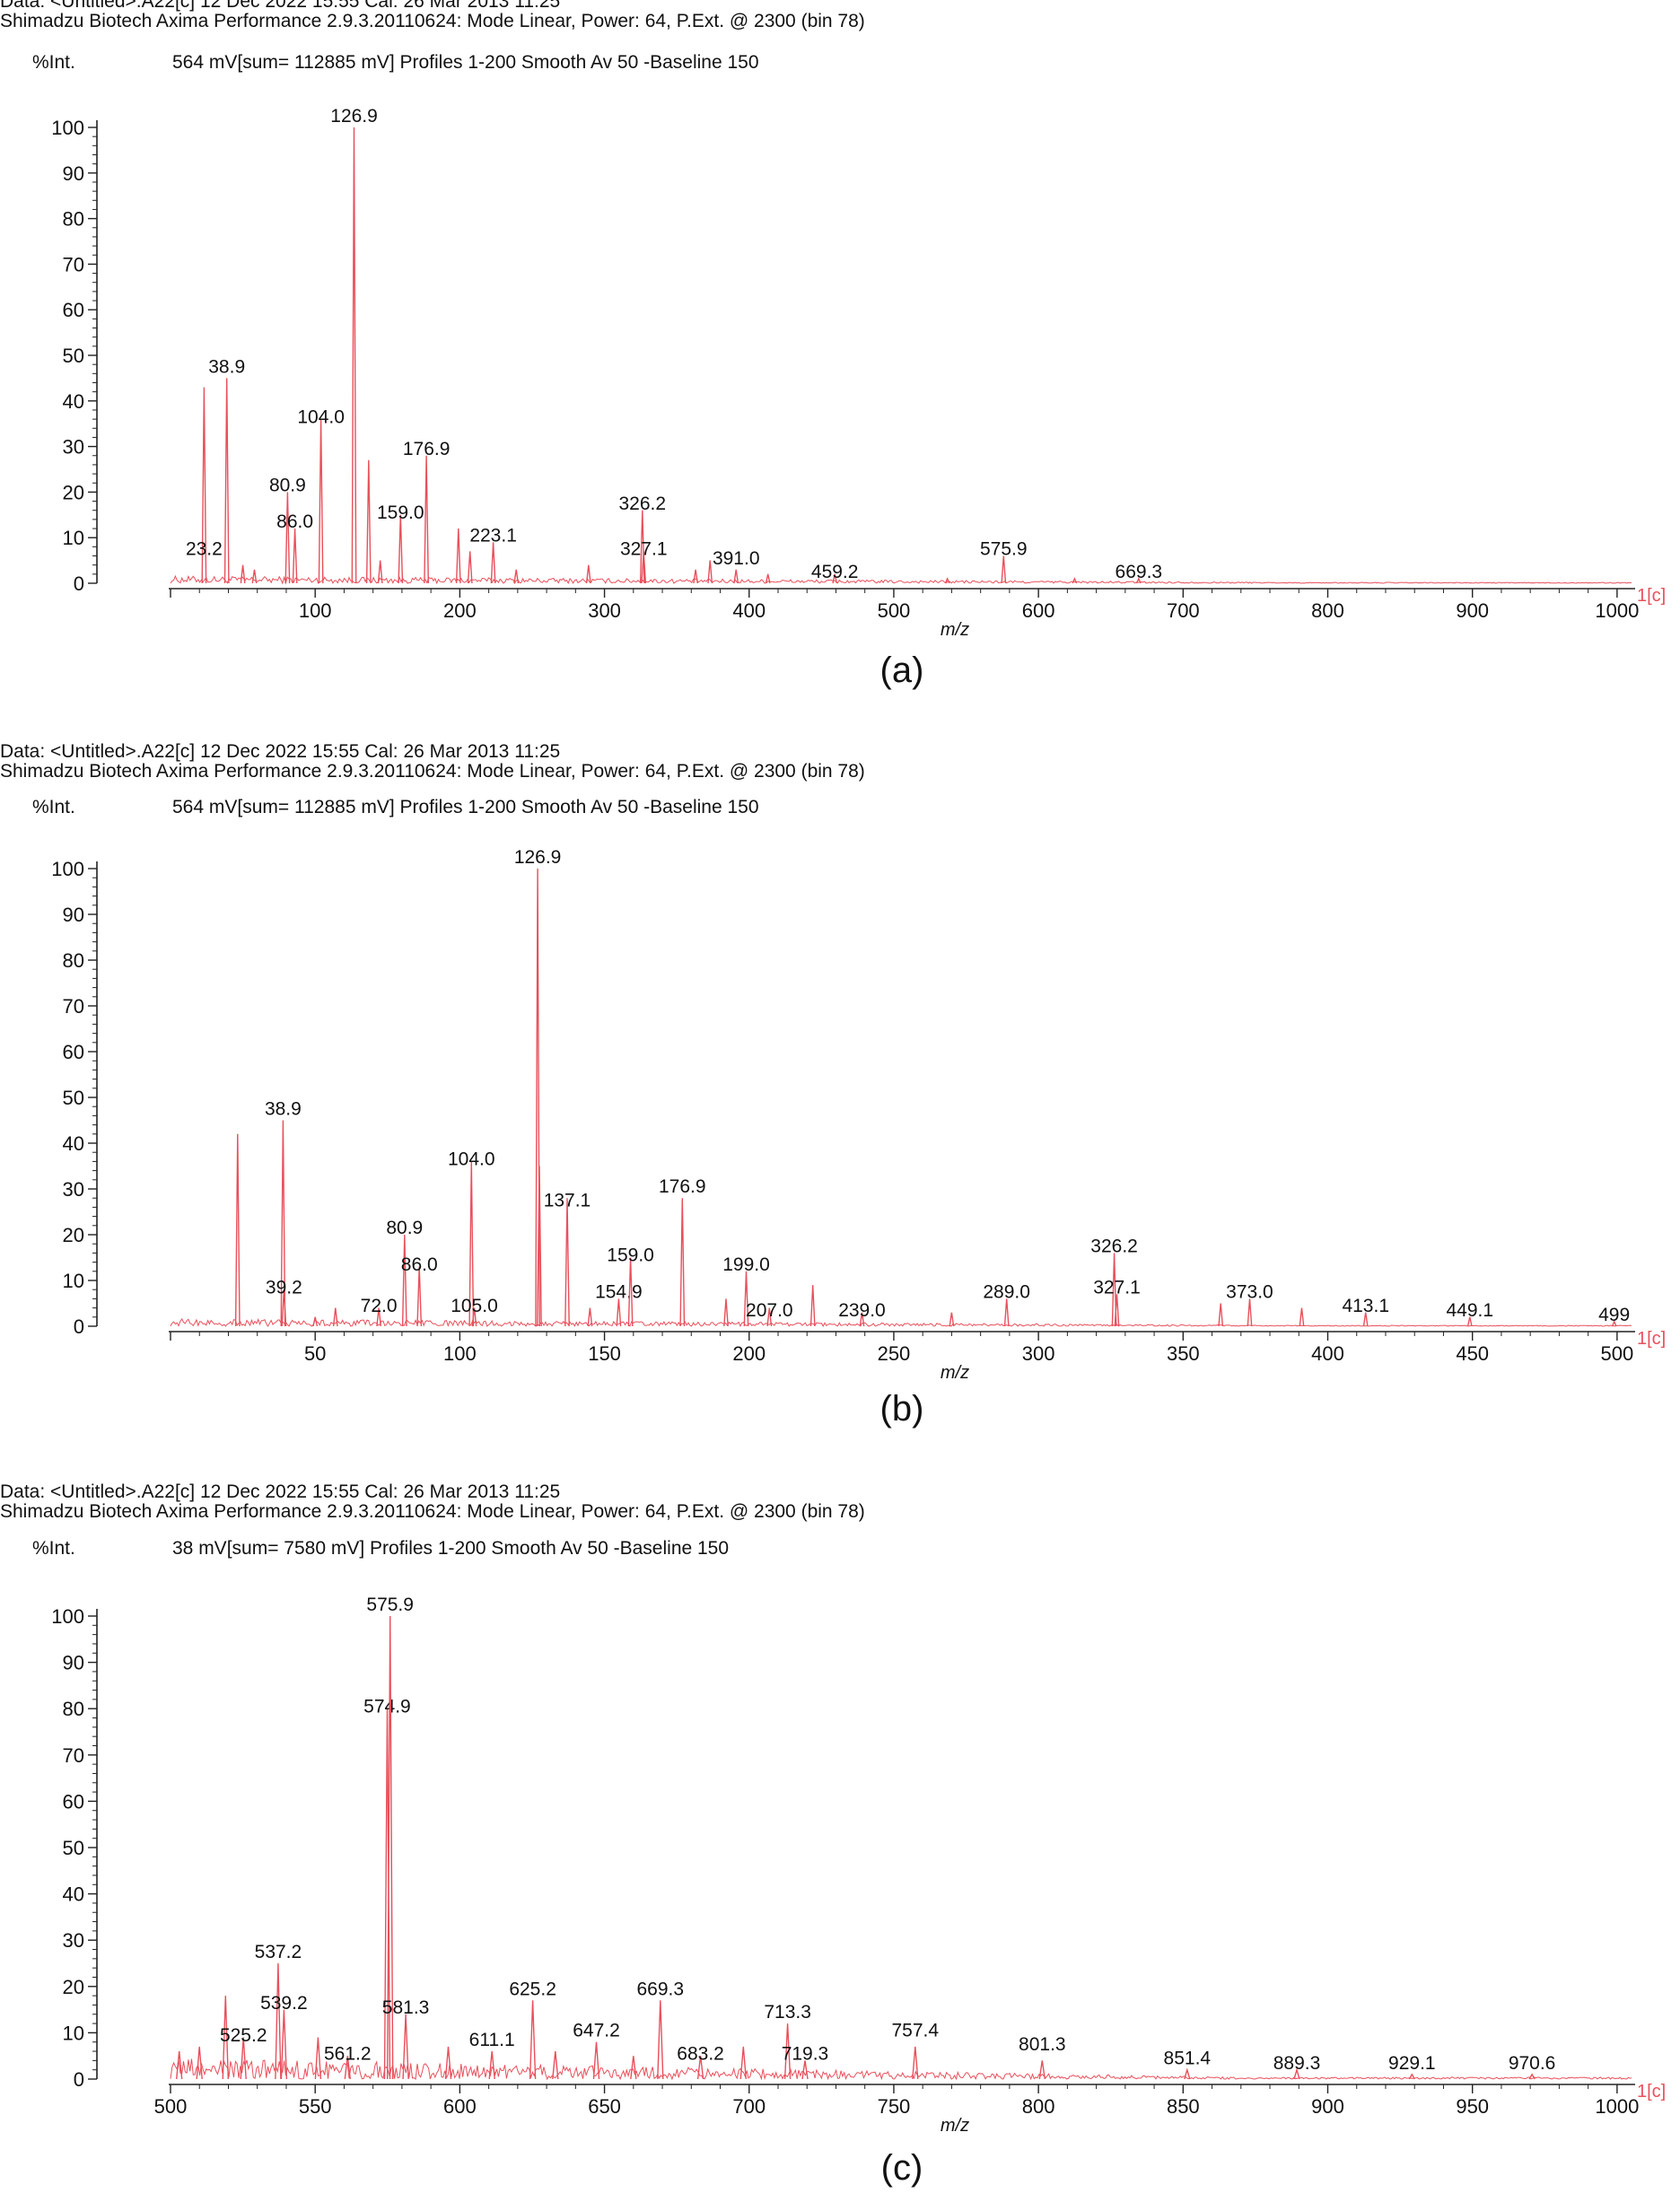  What do you see at coordinates (902, 1409) in the screenshot?
I see `panel-caption: (b)` at bounding box center [902, 1409].